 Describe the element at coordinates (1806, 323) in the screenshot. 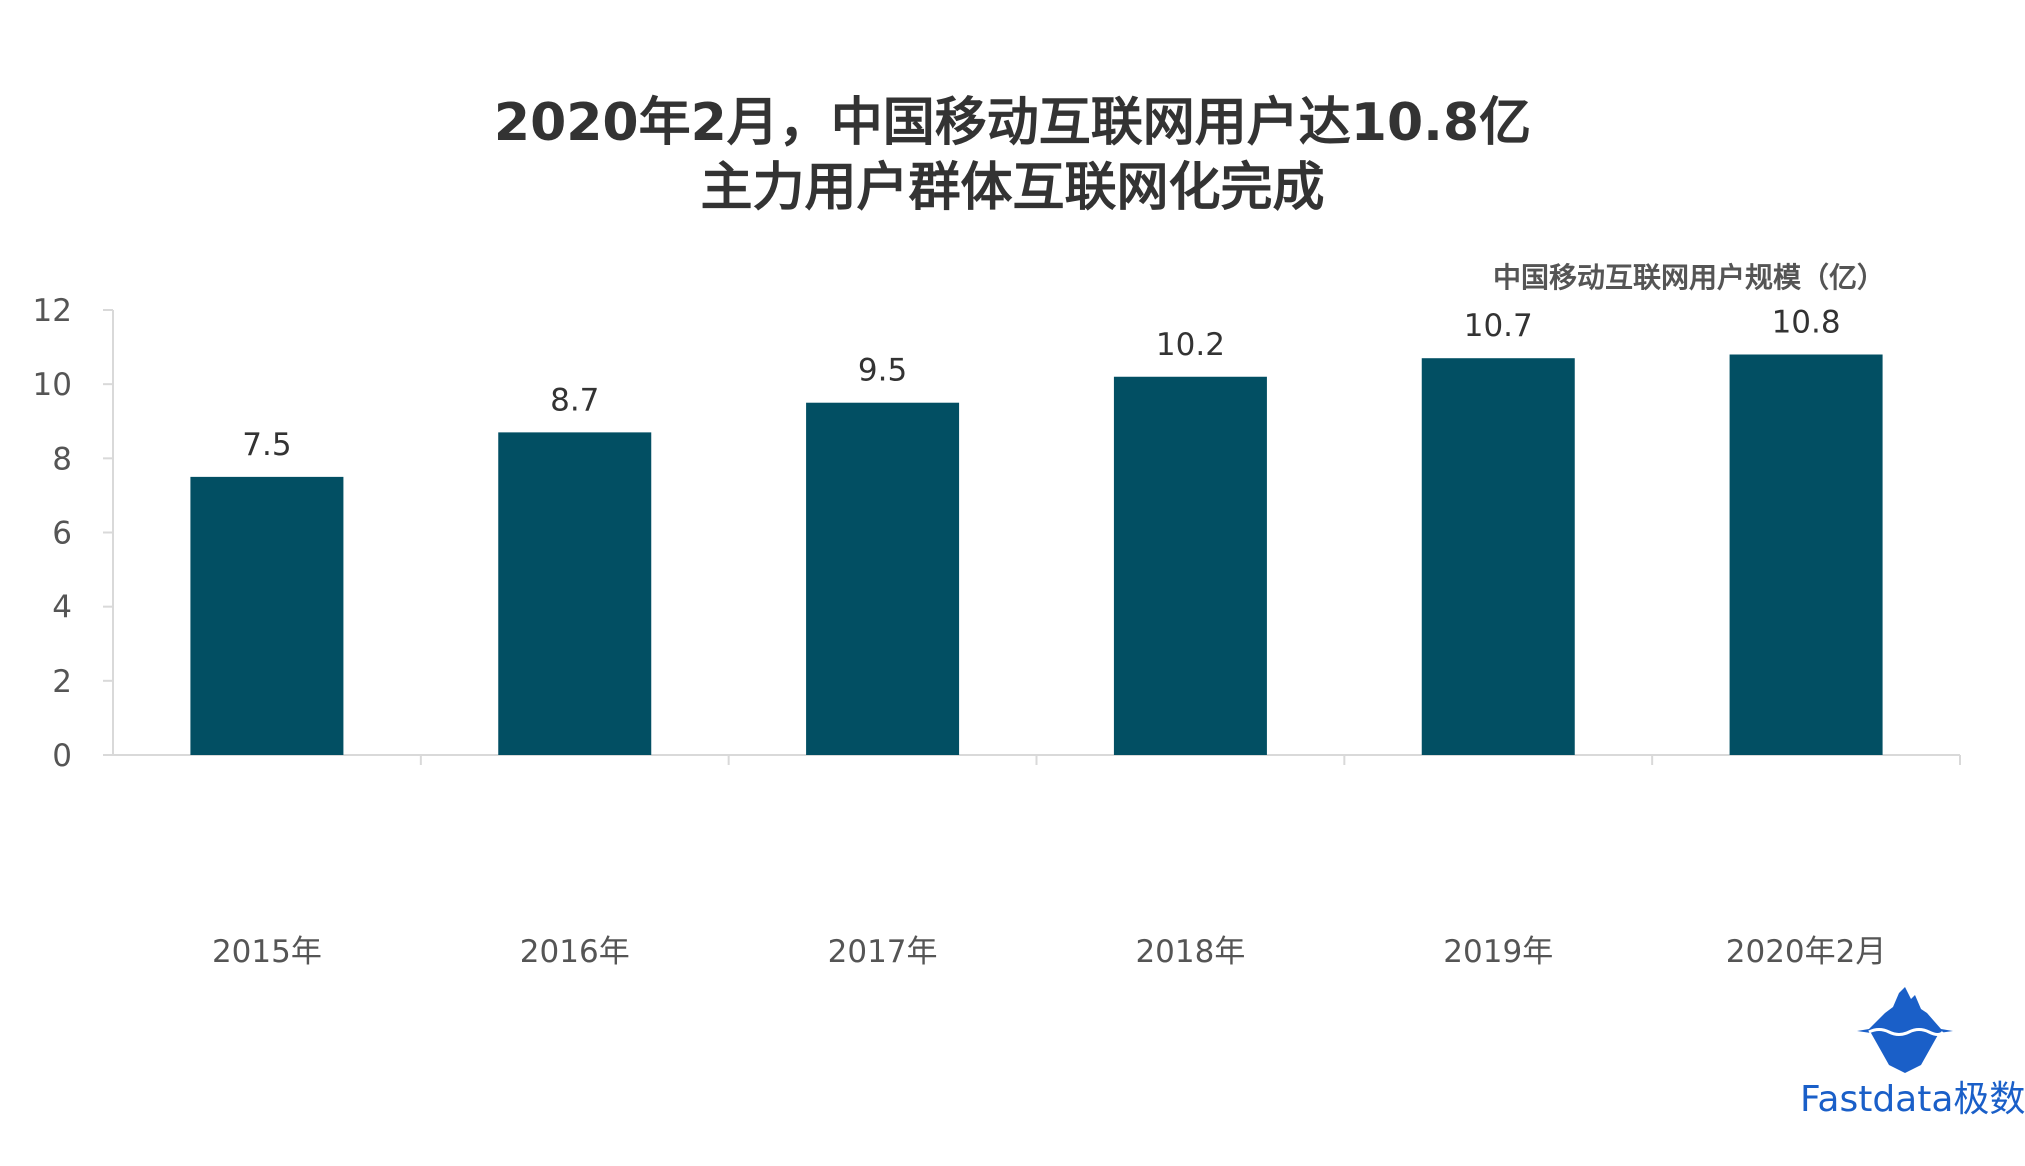

I see `data-label: 10.8` at that location.